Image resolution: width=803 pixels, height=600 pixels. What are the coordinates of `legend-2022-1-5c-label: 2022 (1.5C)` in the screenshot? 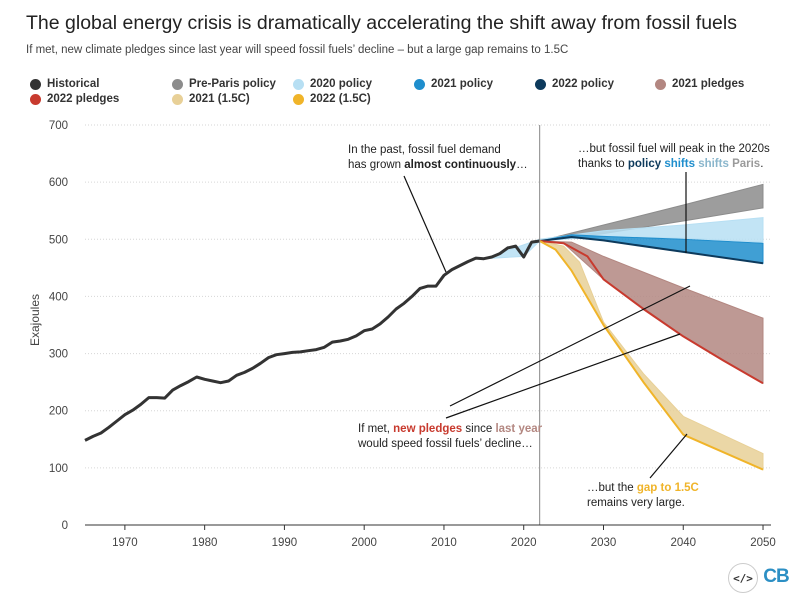 It's located at (340, 99).